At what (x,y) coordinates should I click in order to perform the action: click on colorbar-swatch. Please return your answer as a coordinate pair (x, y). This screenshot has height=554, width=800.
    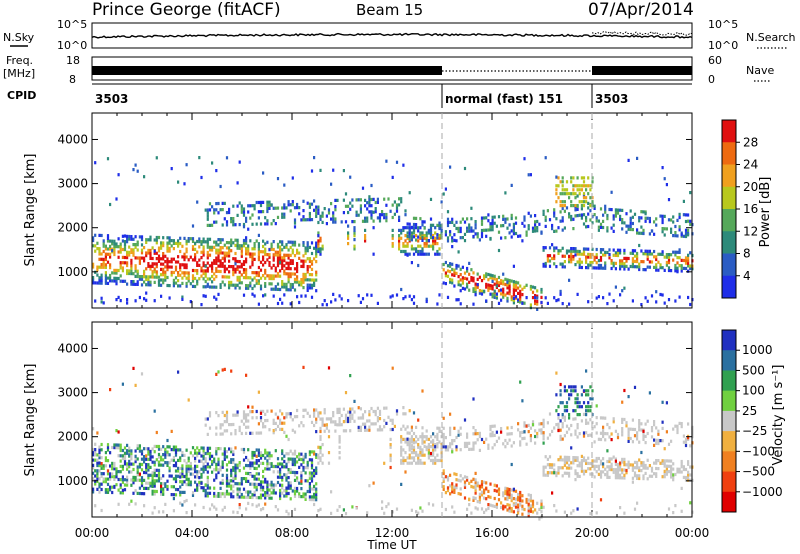
    Looking at the image, I should click on (729, 242).